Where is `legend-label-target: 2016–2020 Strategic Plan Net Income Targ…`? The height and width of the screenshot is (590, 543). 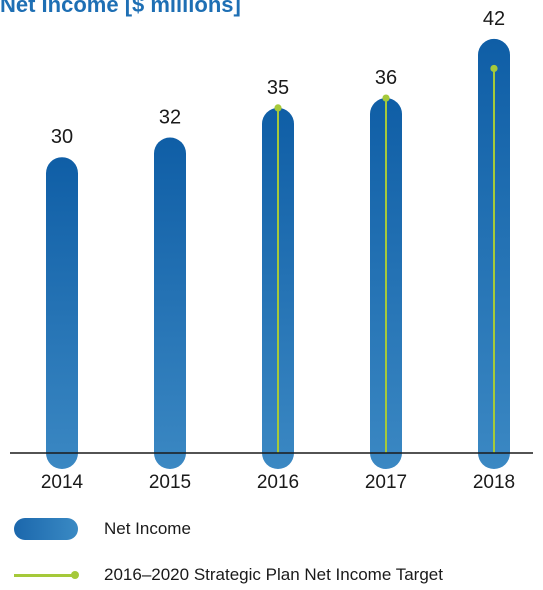 legend-label-target: 2016–2020 Strategic Plan Net Income Targ… is located at coordinates (273, 574).